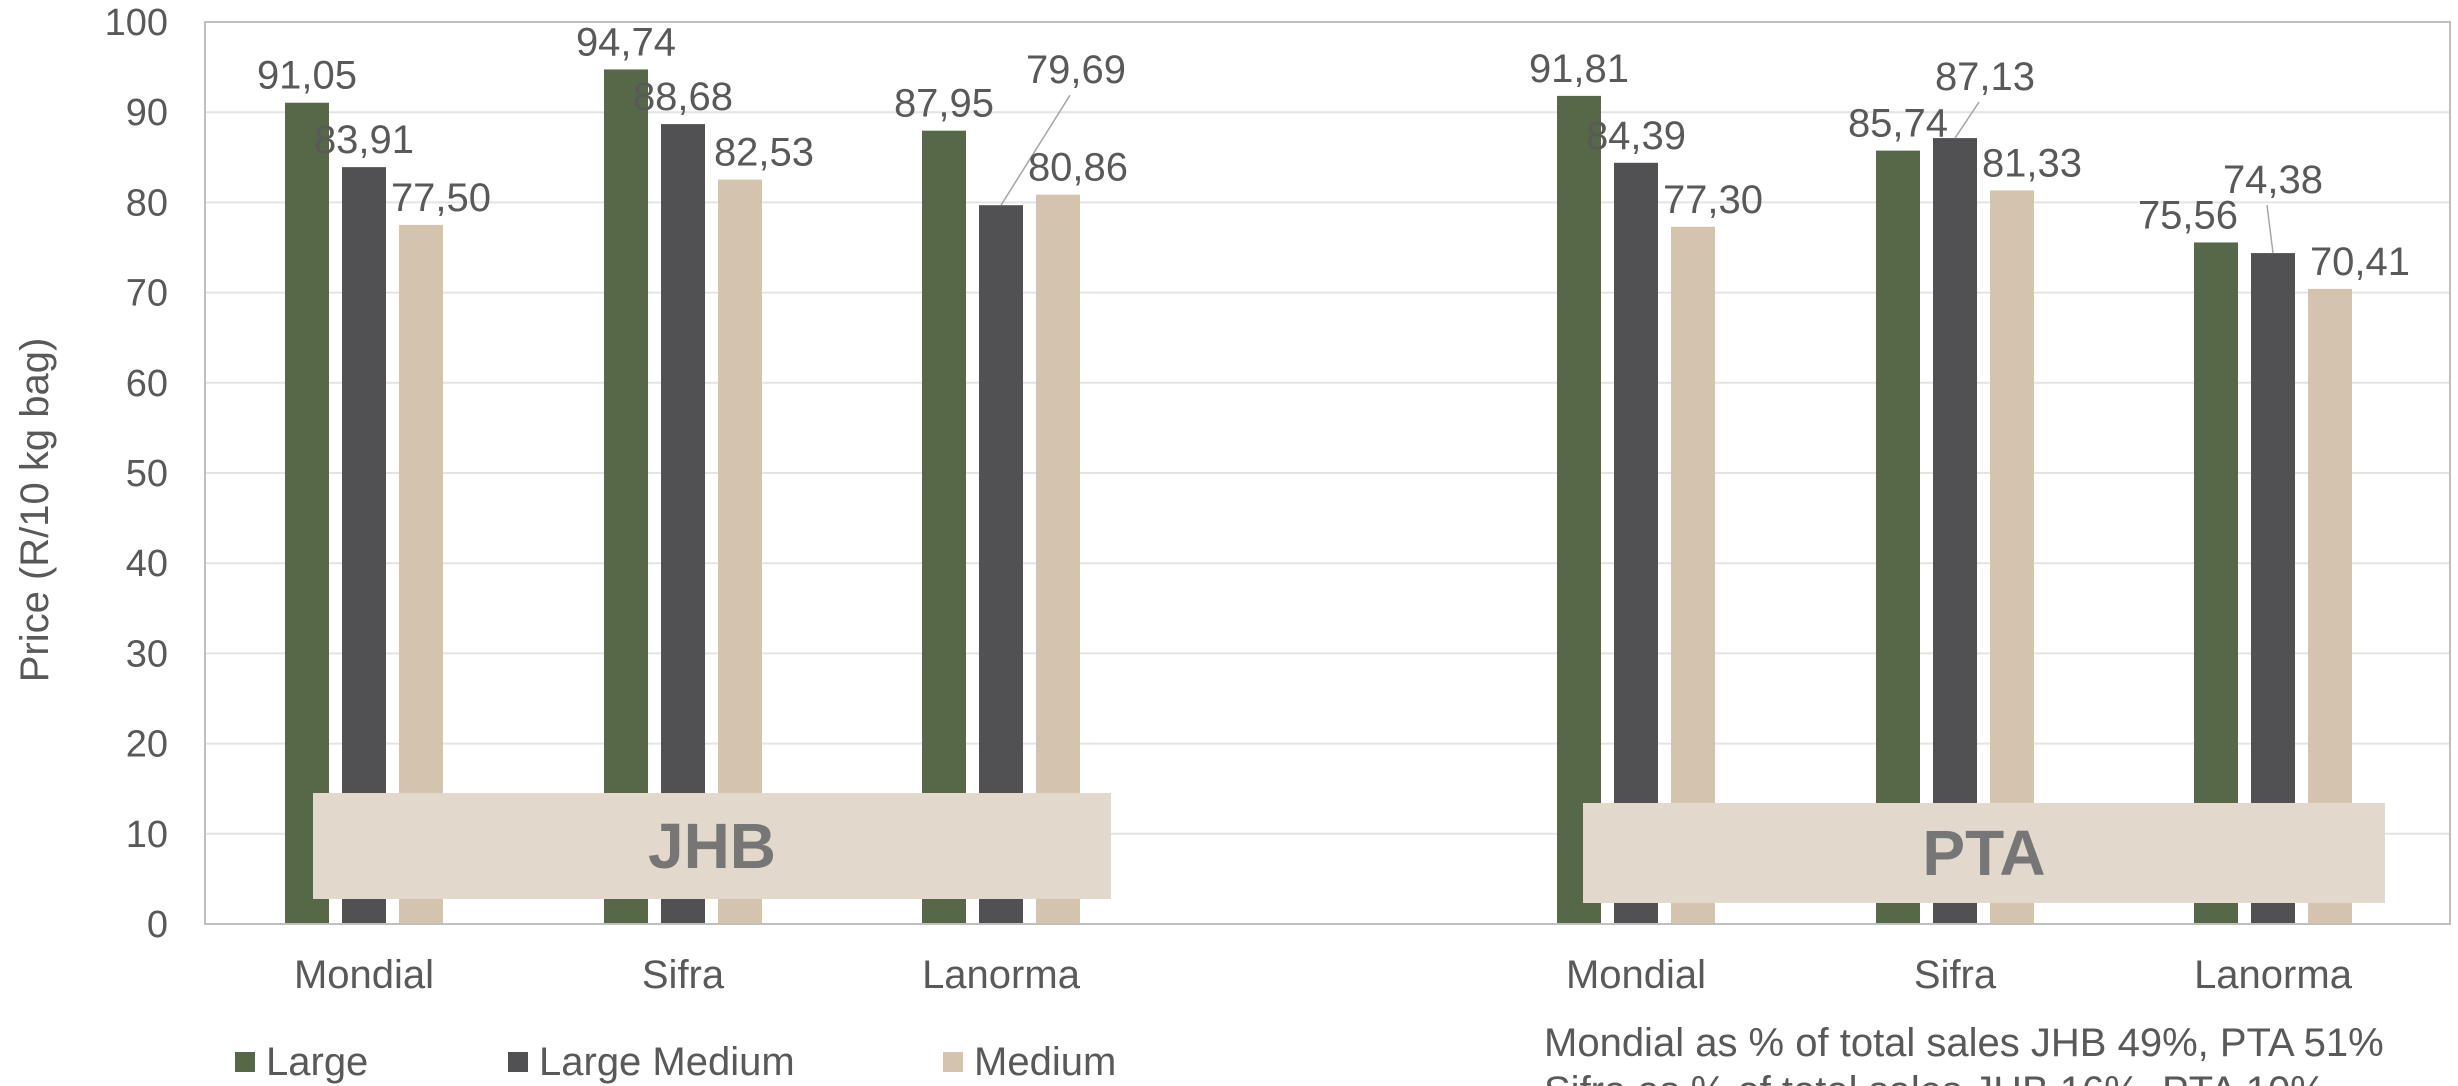  Describe the element at coordinates (35, 510) in the screenshot. I see `y-axis-label: Price (R/10 kg bag)` at that location.